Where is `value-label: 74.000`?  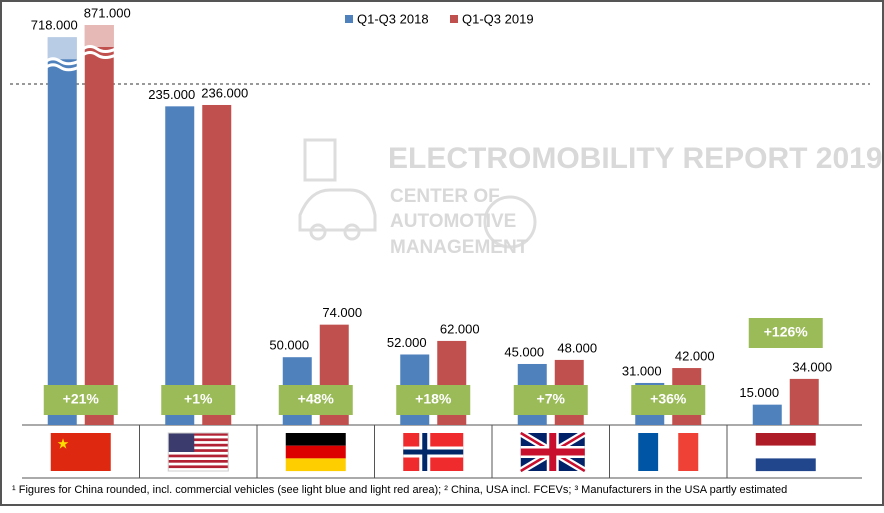
value-label: 74.000 is located at coordinates (342, 312).